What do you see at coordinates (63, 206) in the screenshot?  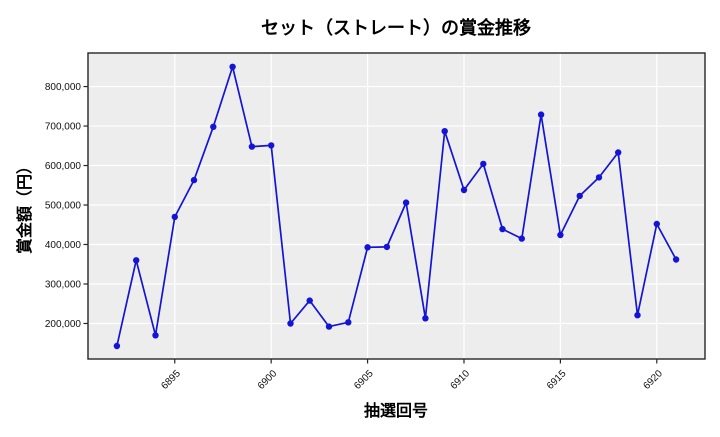 I see `y-tick-label: 500,000` at bounding box center [63, 206].